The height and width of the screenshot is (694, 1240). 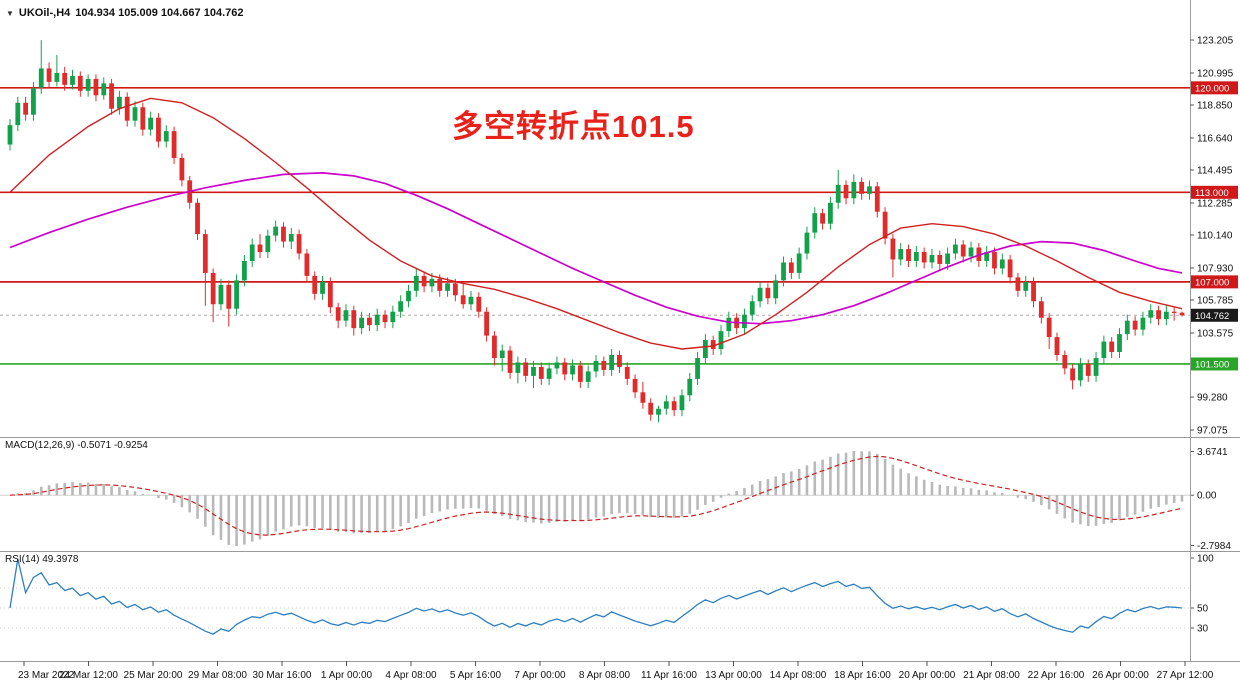 What do you see at coordinates (1215, 268) in the screenshot?
I see `svg-text: 107.930` at bounding box center [1215, 268].